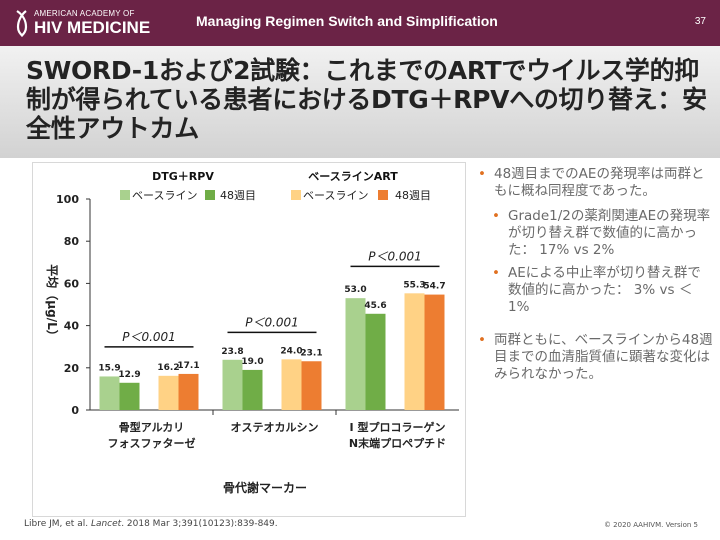 The image size is (720, 540). Describe the element at coordinates (84, 13) in the screenshot. I see `logo-text-small: AMERICAN ACADEMY OF` at that location.